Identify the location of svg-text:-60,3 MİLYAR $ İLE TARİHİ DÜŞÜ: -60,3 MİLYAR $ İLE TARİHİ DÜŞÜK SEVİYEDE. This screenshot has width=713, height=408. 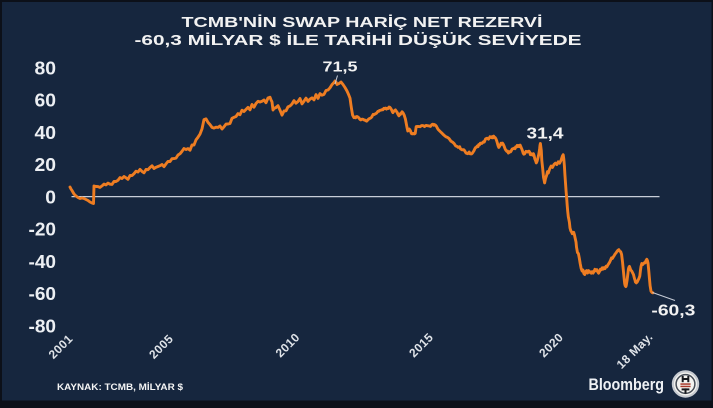
(358, 40).